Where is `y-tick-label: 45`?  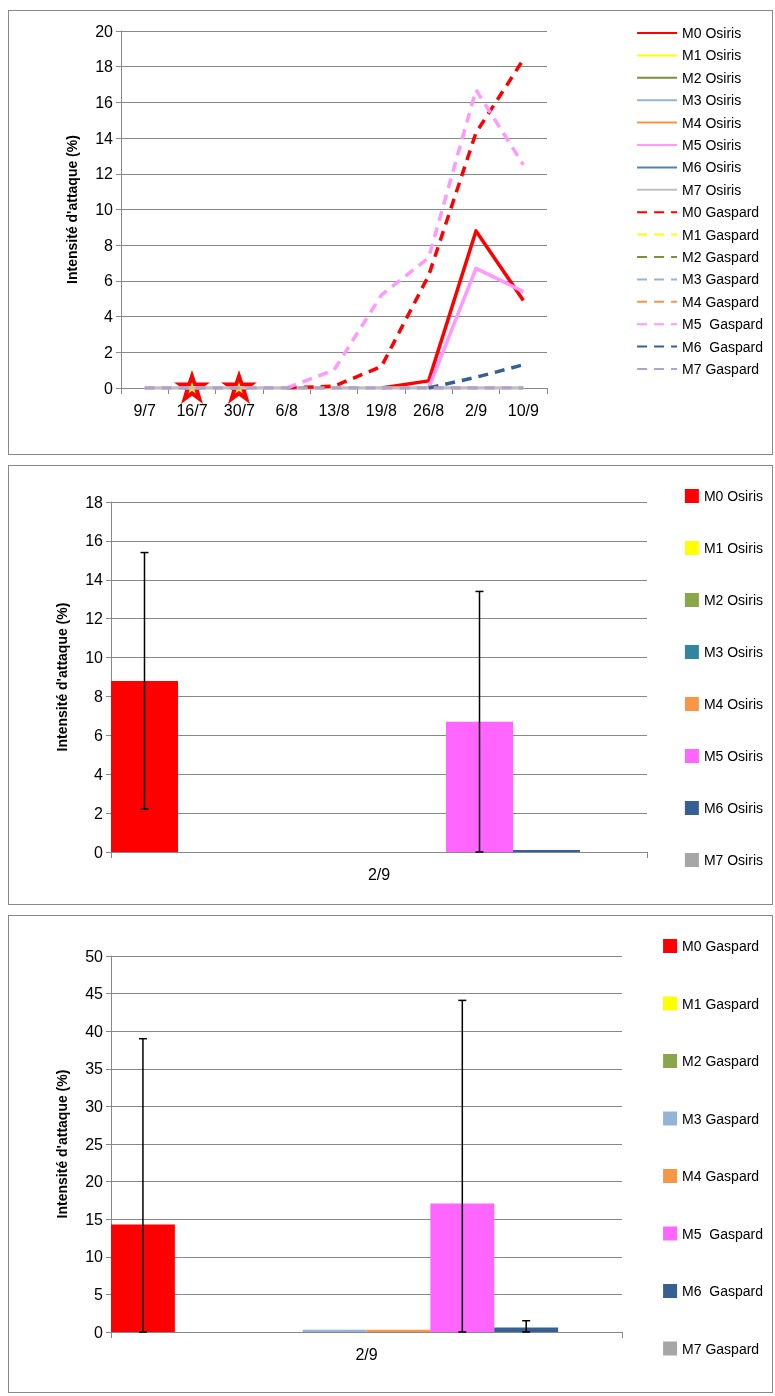 y-tick-label: 45 is located at coordinates (94, 994).